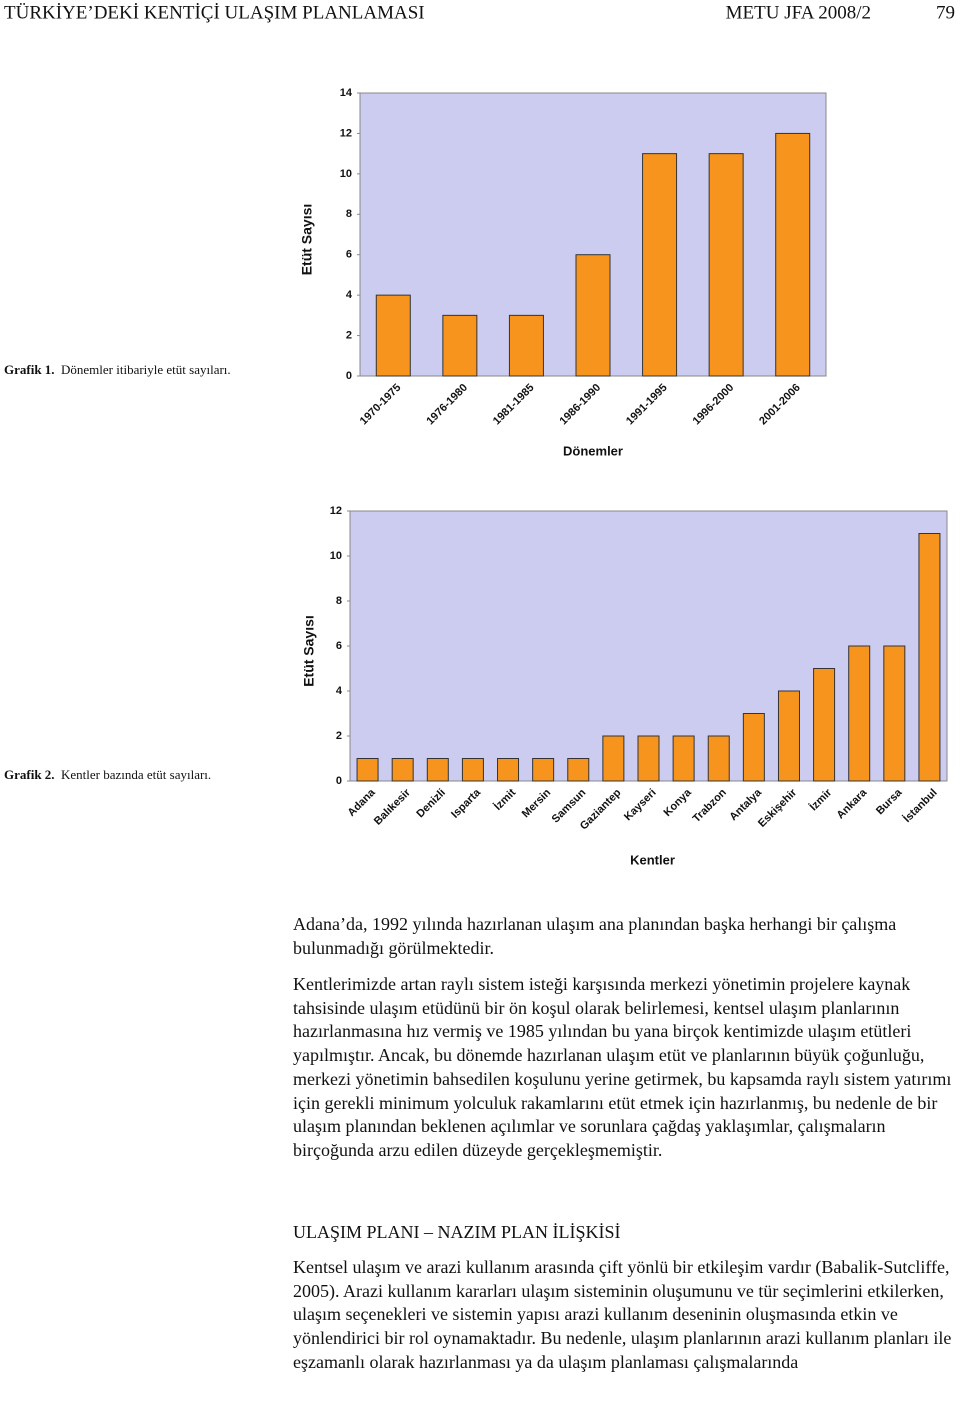  I want to click on x-tick-label: 1986-1990, so click(580, 405).